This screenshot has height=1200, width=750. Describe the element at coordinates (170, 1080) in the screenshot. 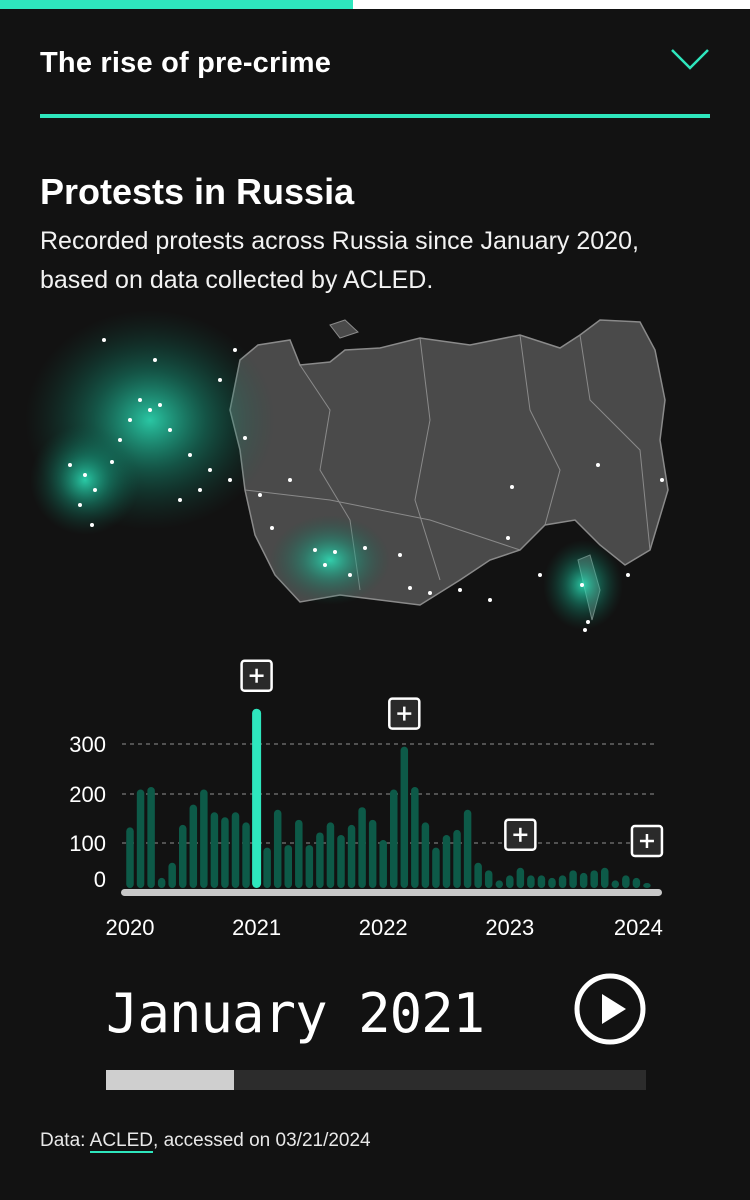

I see `timeline-slider-fill` at that location.